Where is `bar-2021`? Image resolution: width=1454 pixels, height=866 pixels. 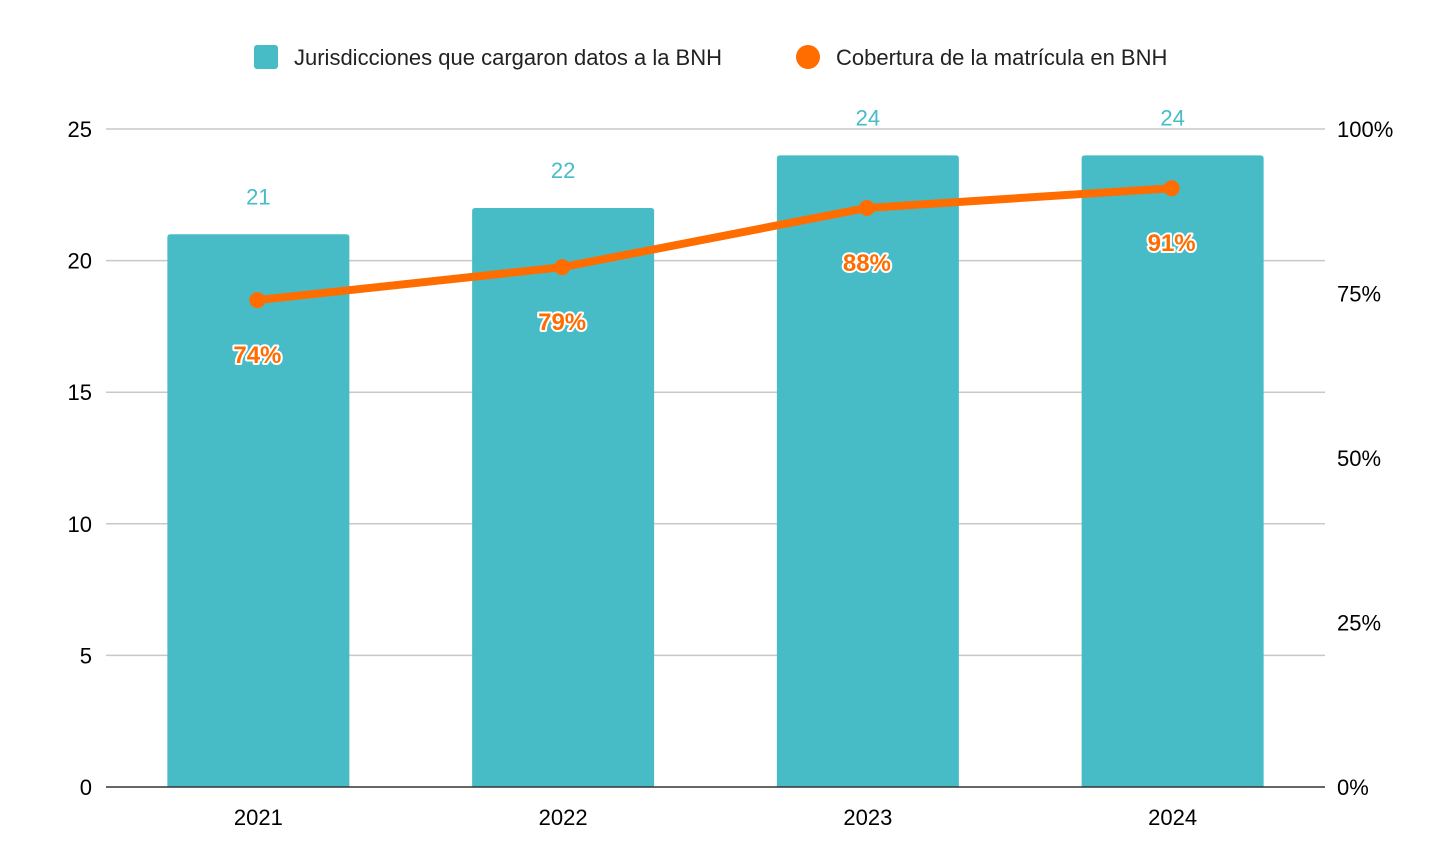
bar-2021 is located at coordinates (258, 510).